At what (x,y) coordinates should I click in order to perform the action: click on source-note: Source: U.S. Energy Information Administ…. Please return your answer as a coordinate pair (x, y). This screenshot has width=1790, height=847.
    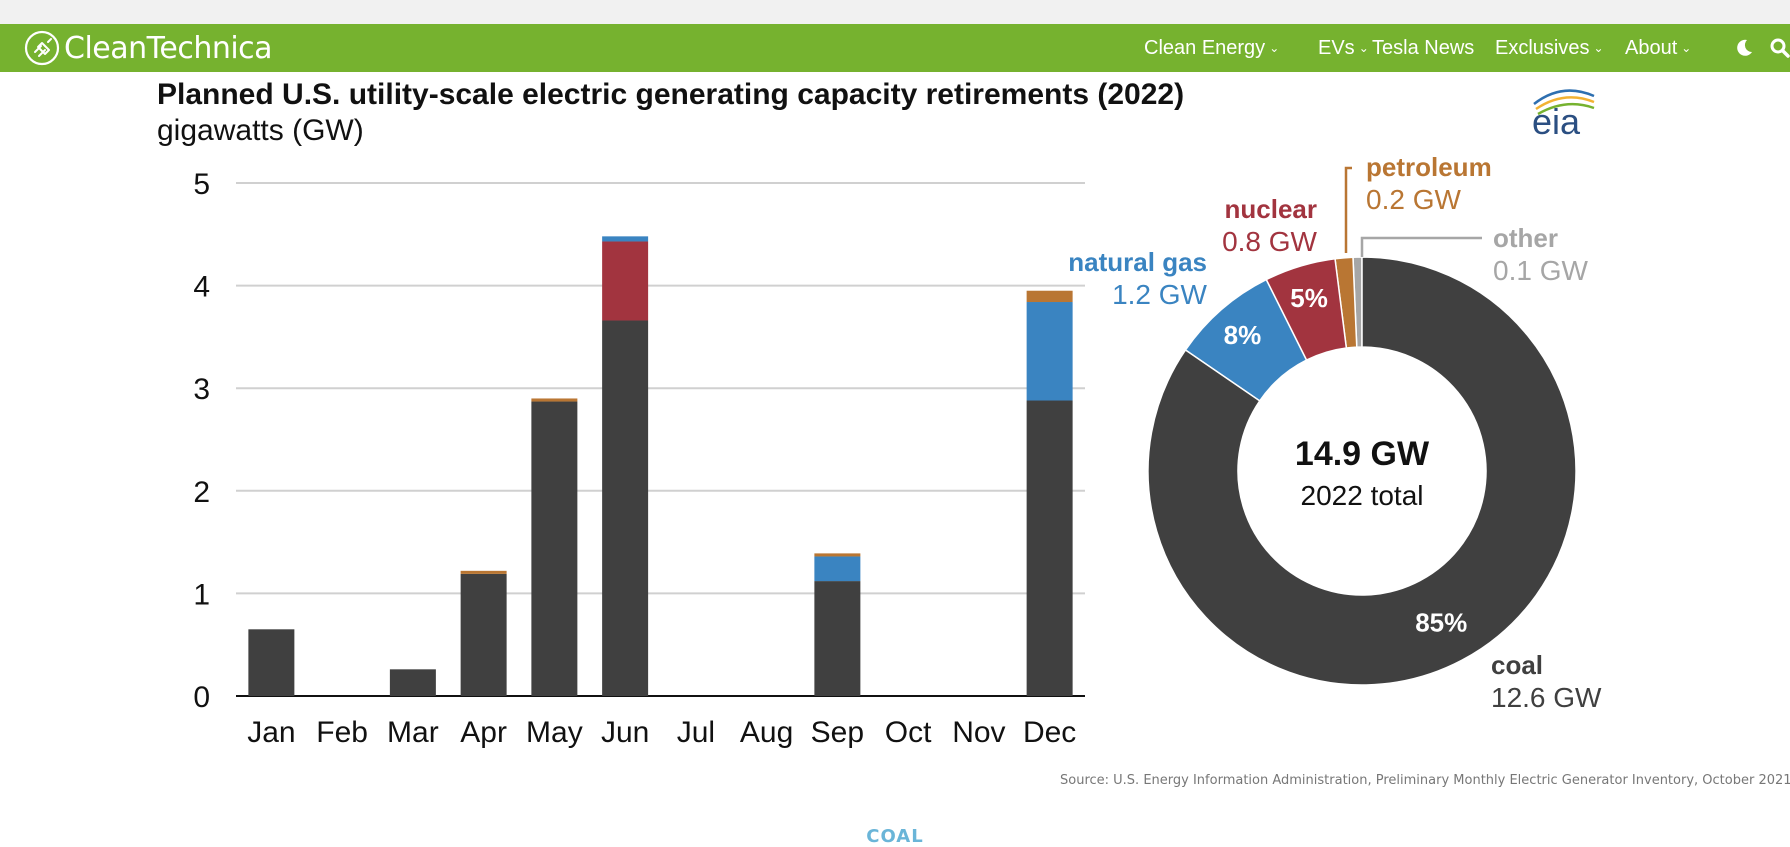
    Looking at the image, I should click on (1425, 780).